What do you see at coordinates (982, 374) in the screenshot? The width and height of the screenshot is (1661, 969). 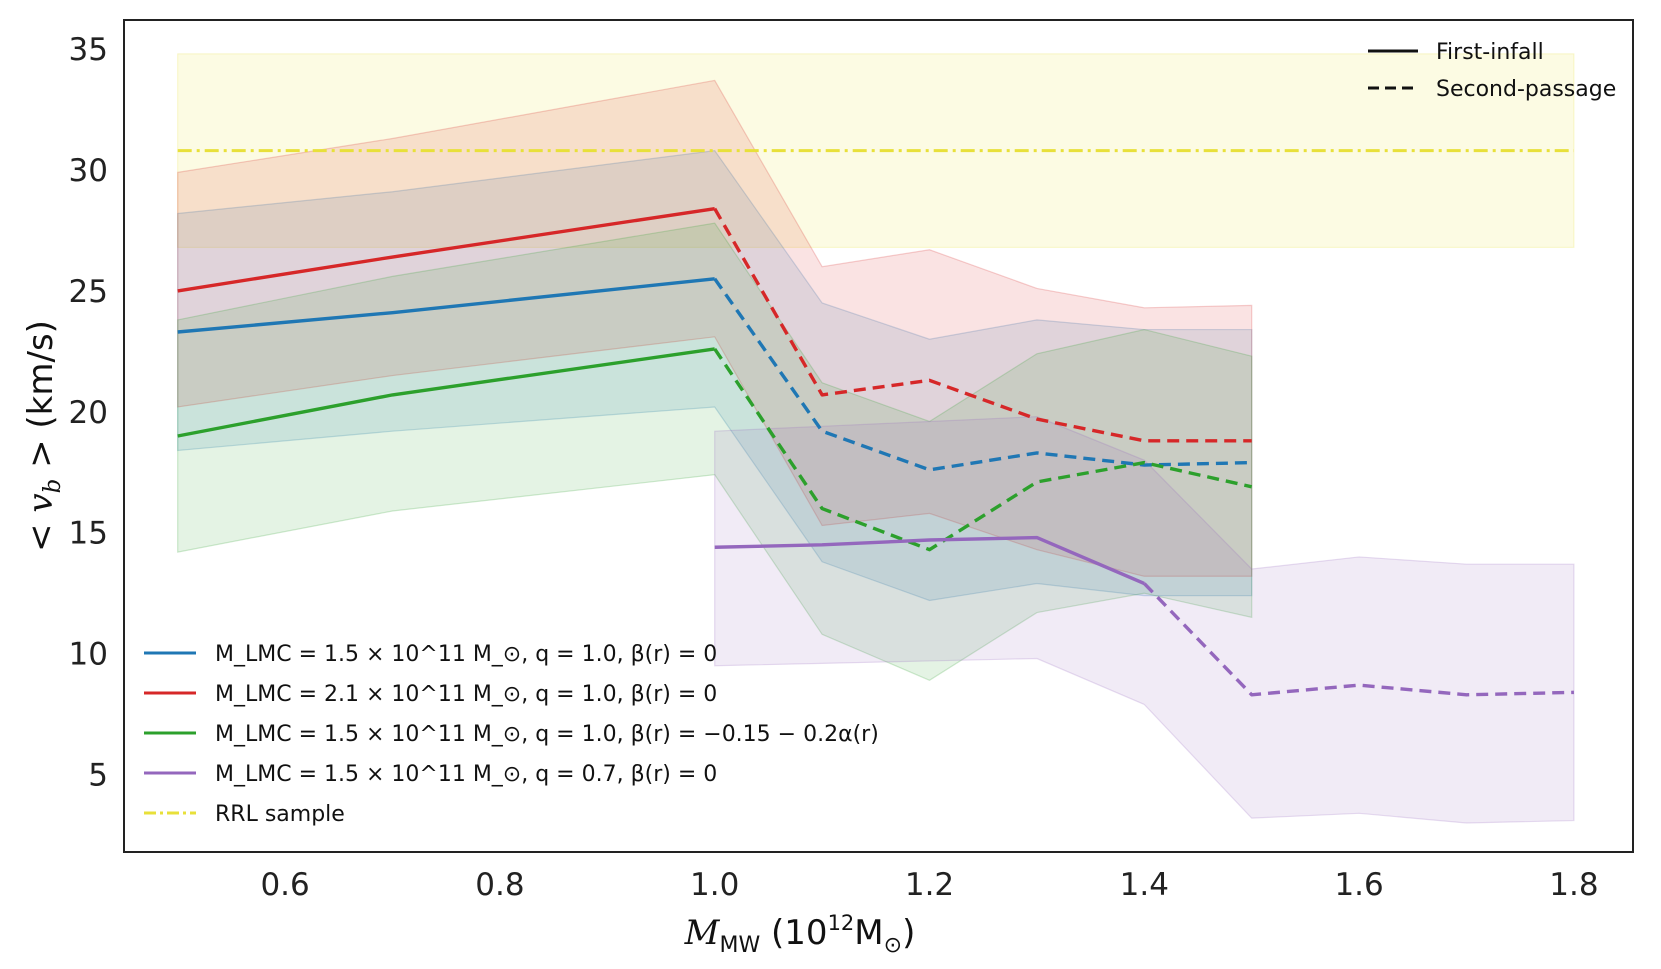 I see `line-series-0-second-passage` at bounding box center [982, 374].